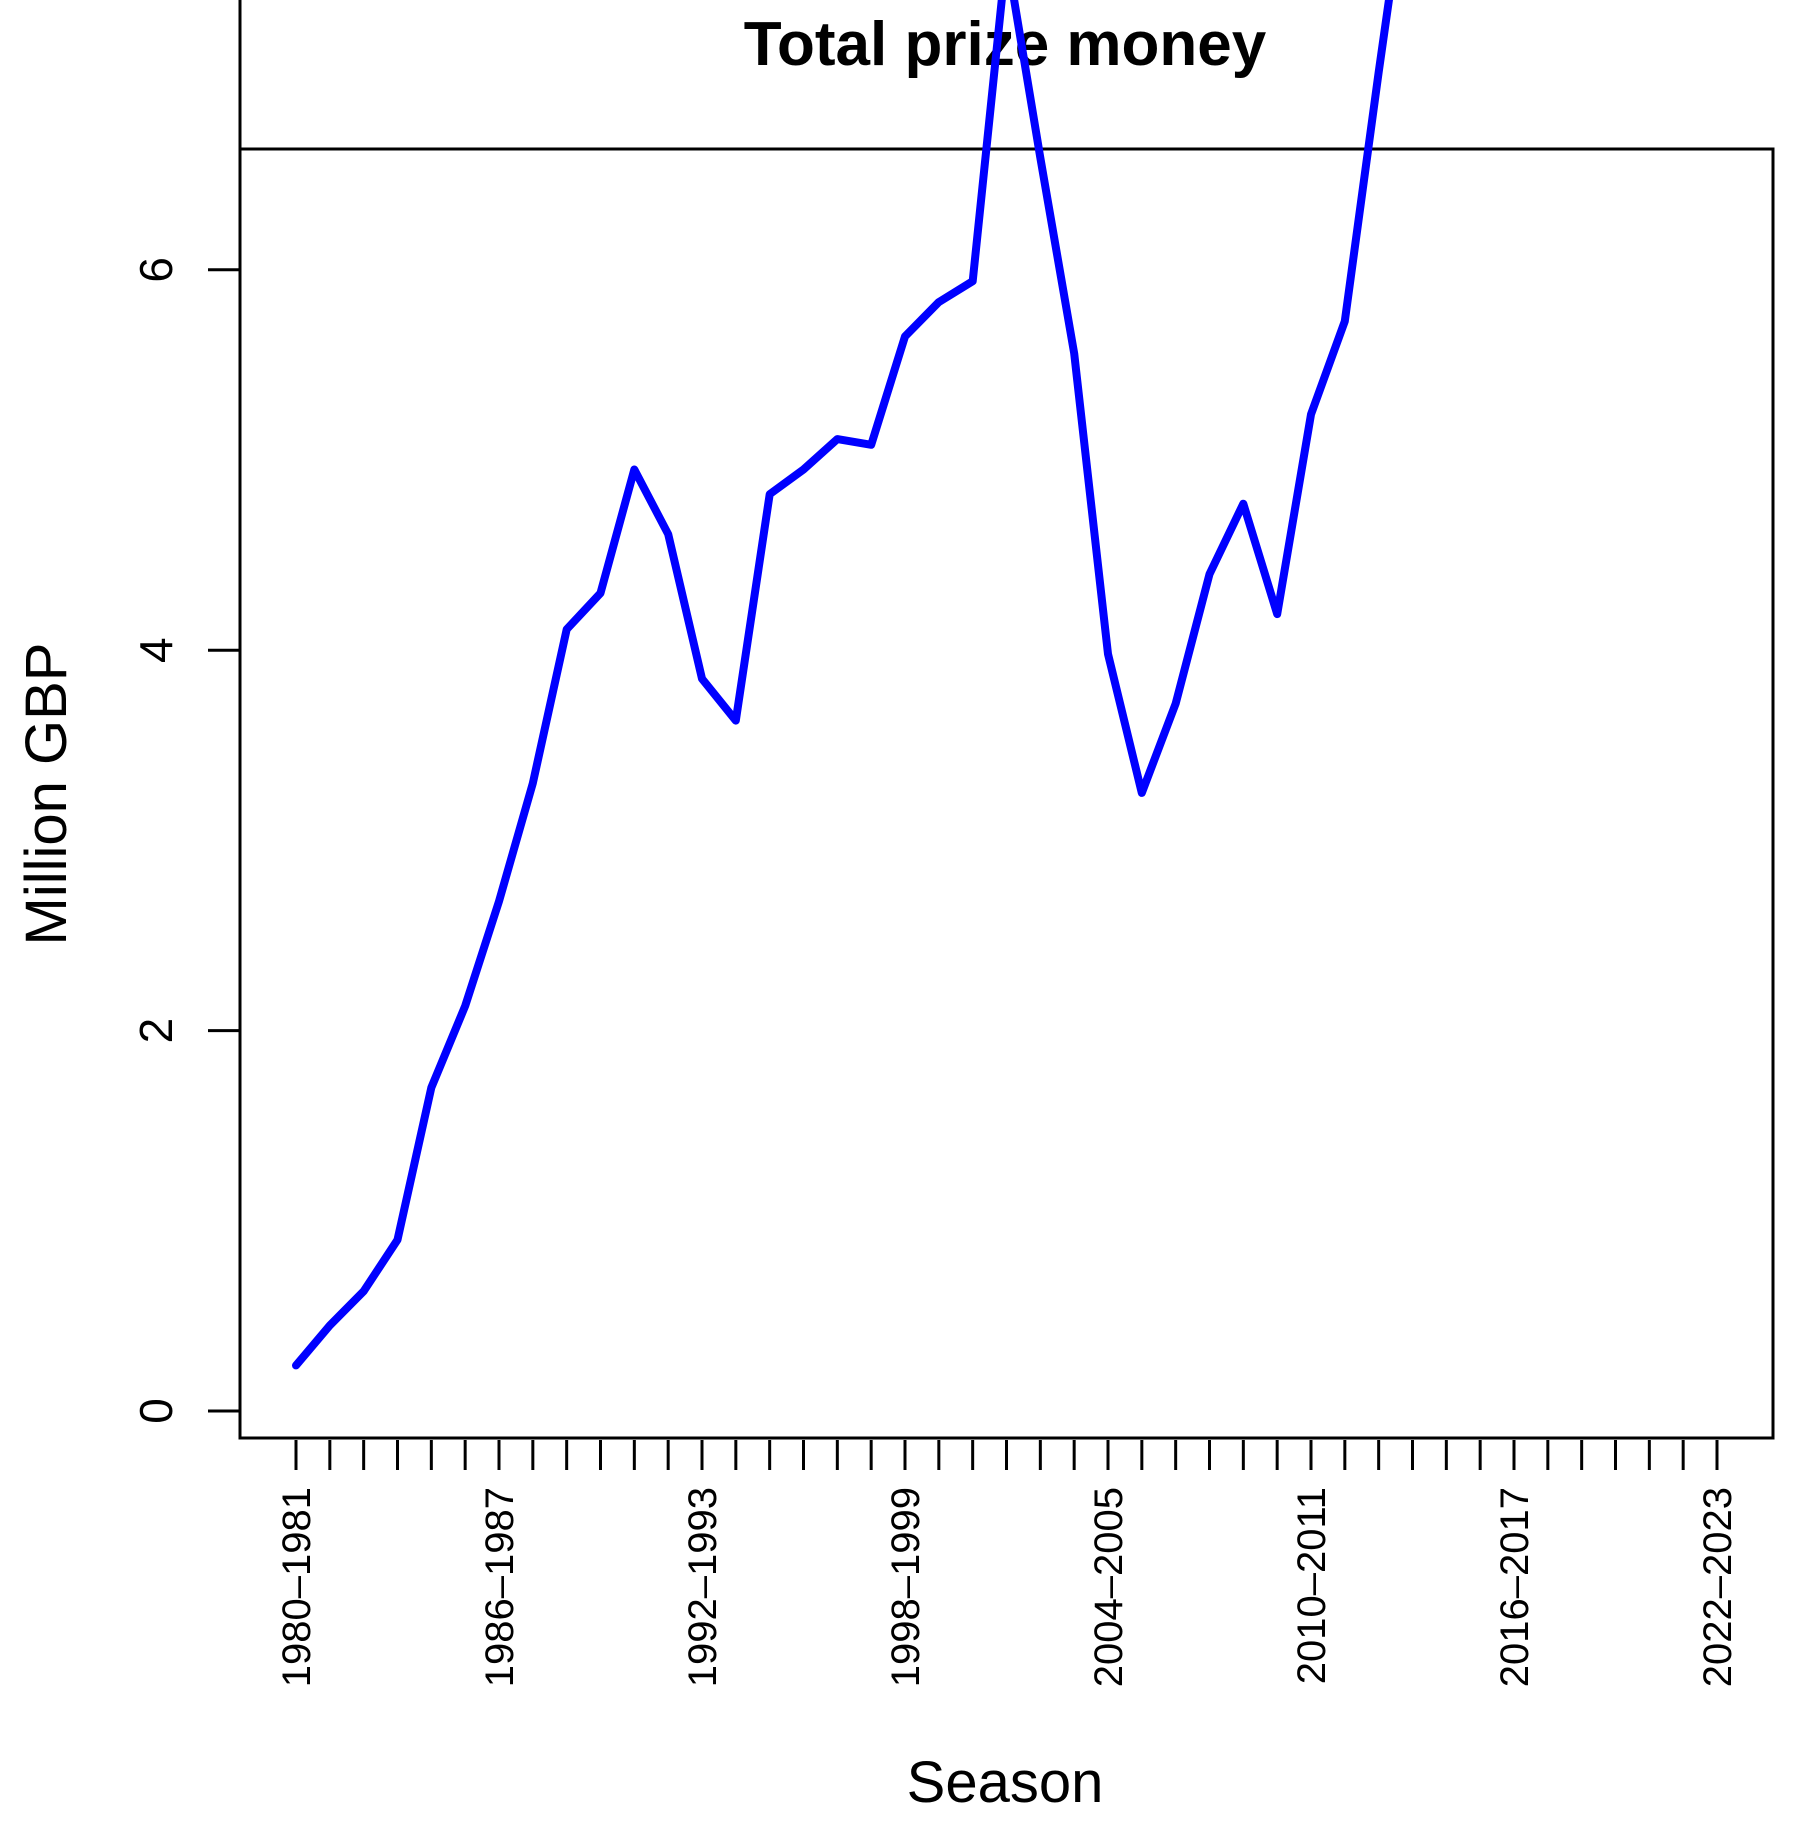 This screenshot has height=1829, width=1797. Describe the element at coordinates (46, 794) in the screenshot. I see `y-axis-title: Million GBP` at that location.